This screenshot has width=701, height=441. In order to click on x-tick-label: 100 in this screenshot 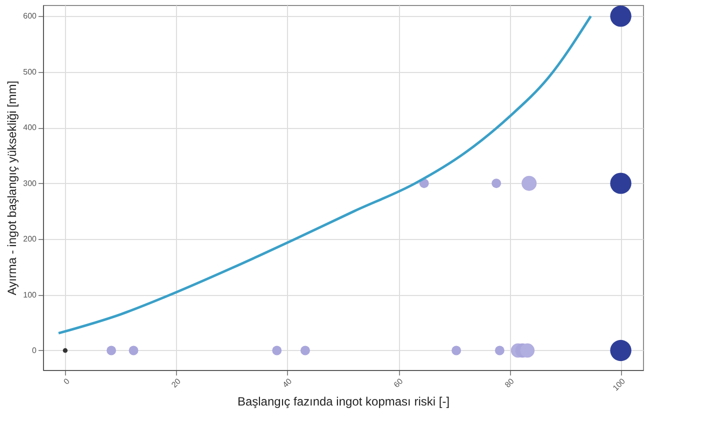, I will do `click(619, 384)`.